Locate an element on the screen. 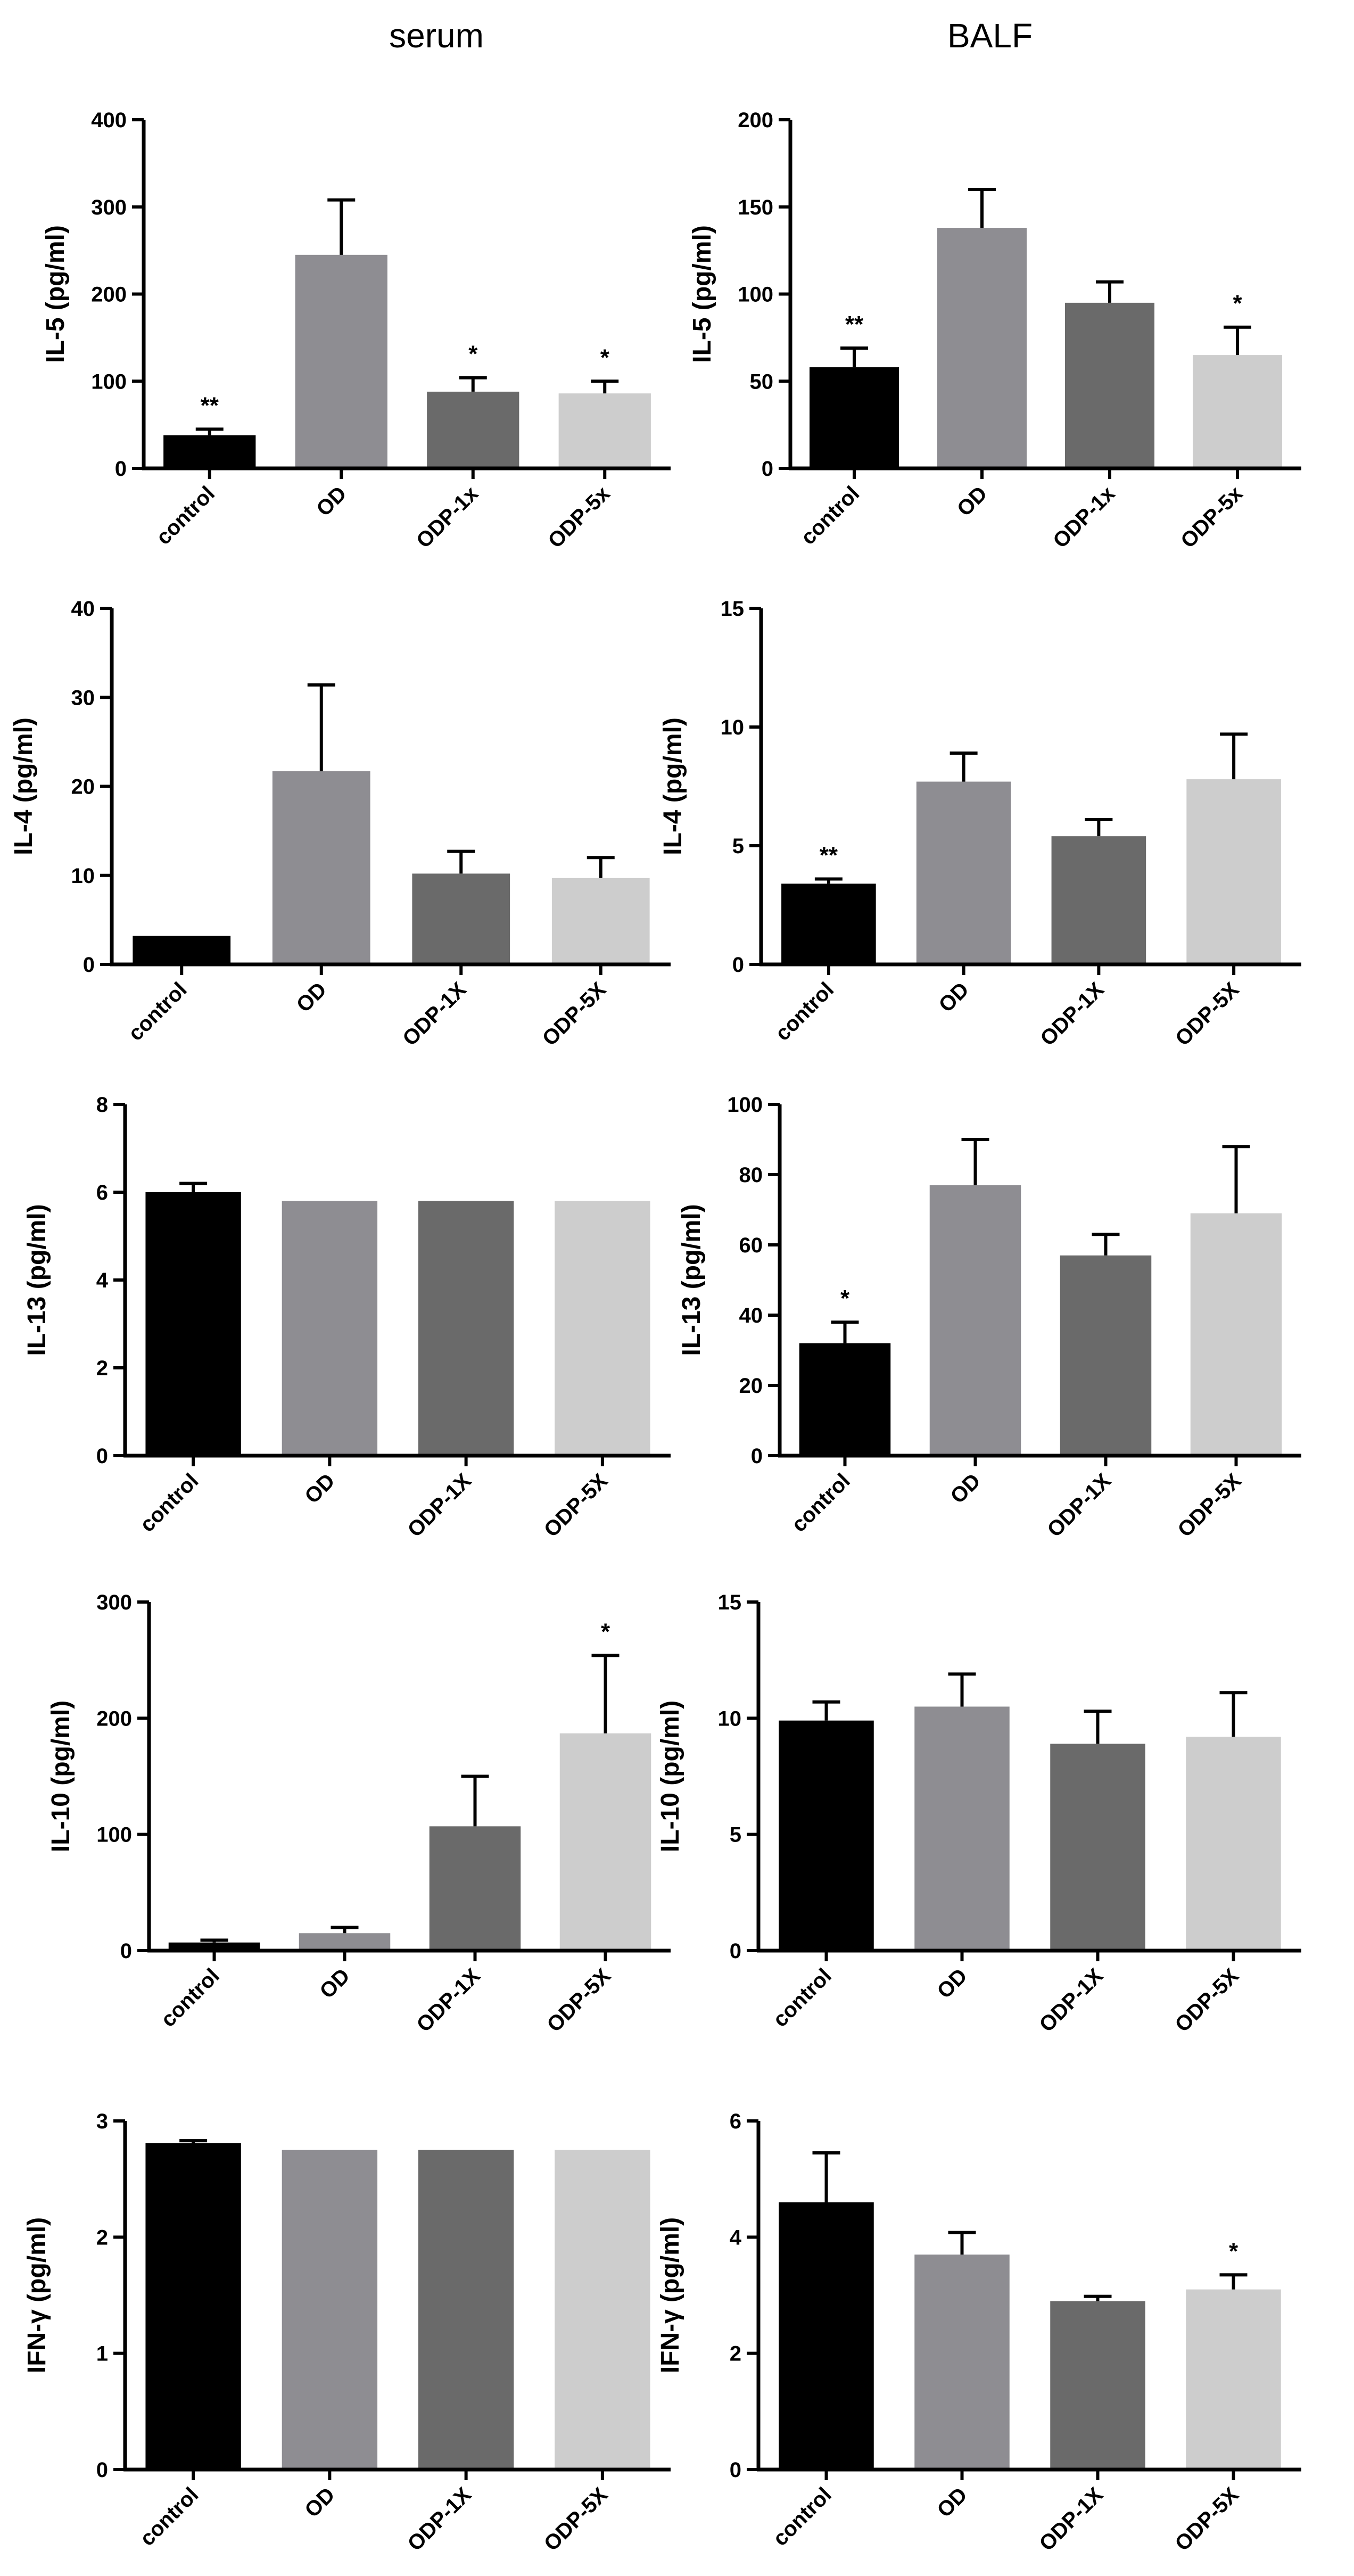 This screenshot has width=1354, height=2576. y-tick-label: 8 is located at coordinates (102, 1105).